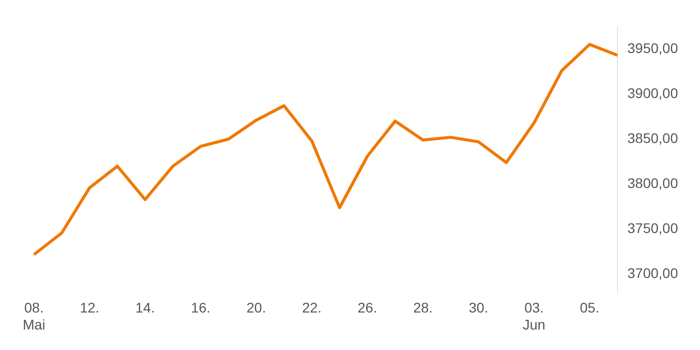 This screenshot has width=700, height=350. Describe the element at coordinates (90, 308) in the screenshot. I see `x-tick-label: 12.` at that location.